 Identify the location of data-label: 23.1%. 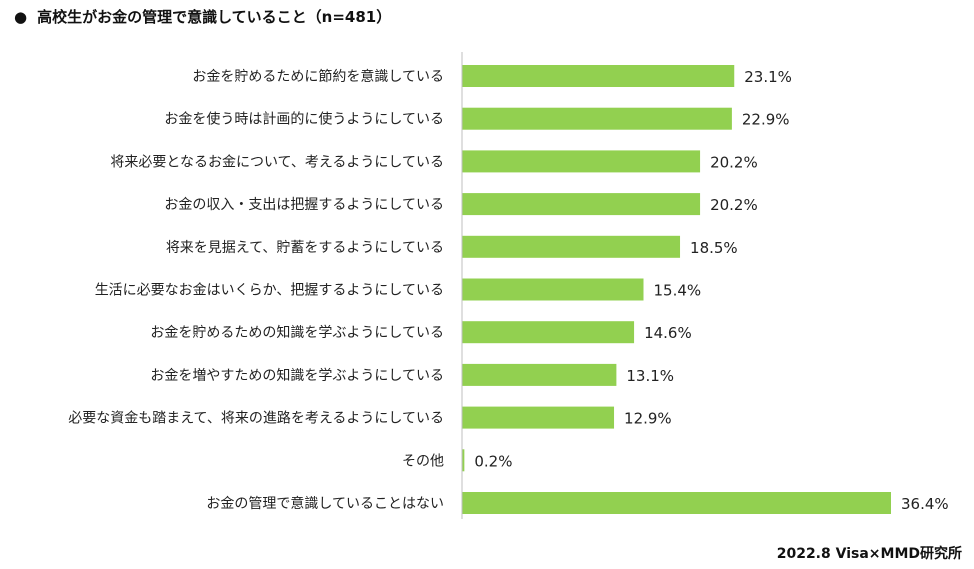
(768, 77).